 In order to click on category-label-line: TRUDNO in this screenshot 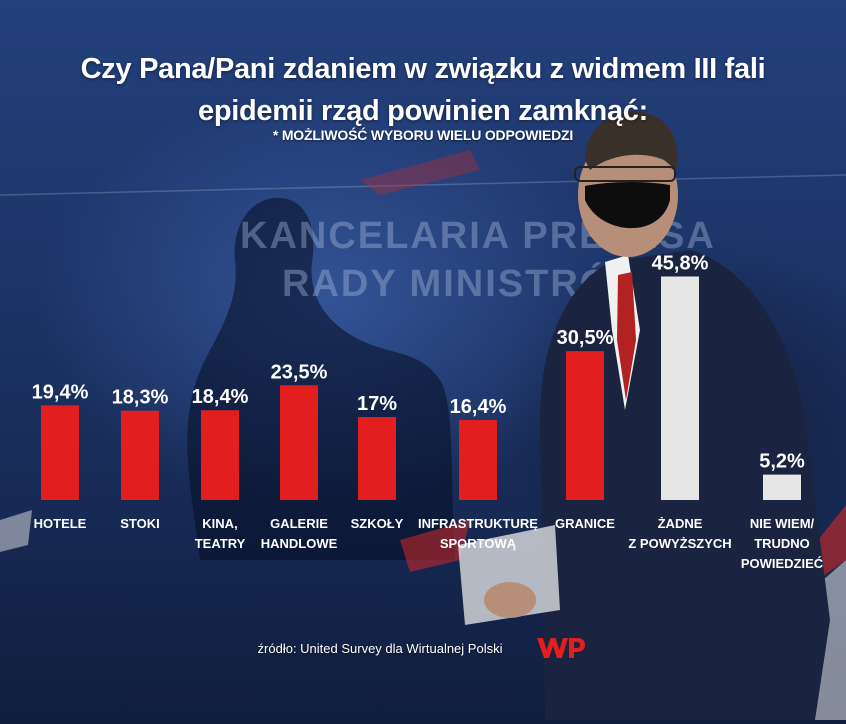, I will do `click(782, 543)`.